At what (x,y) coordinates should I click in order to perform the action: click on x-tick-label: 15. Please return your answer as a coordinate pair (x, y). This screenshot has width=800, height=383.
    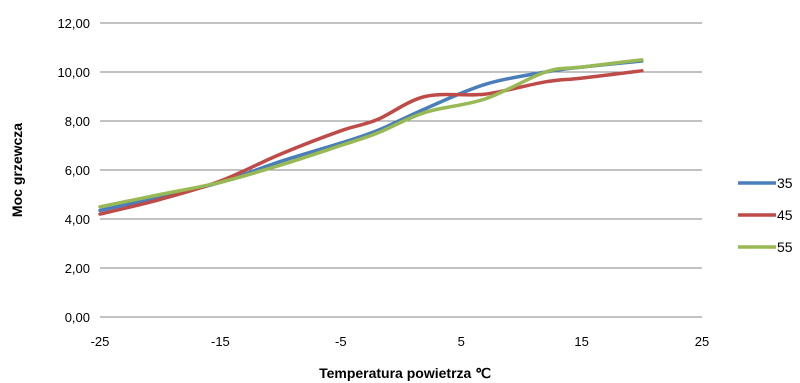
    Looking at the image, I should click on (581, 341).